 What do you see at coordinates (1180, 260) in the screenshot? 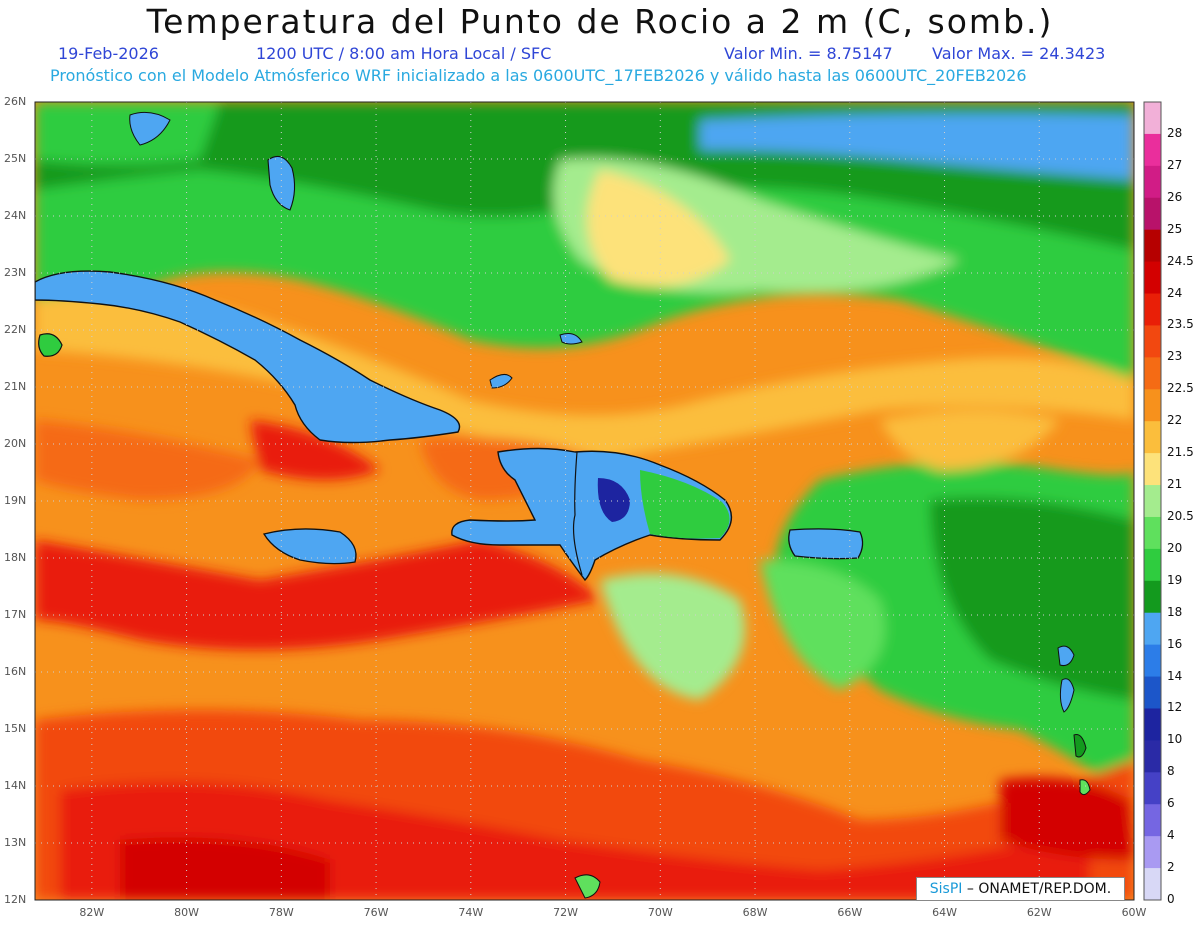
I see `colorbar-label: 24.5` at bounding box center [1180, 260].